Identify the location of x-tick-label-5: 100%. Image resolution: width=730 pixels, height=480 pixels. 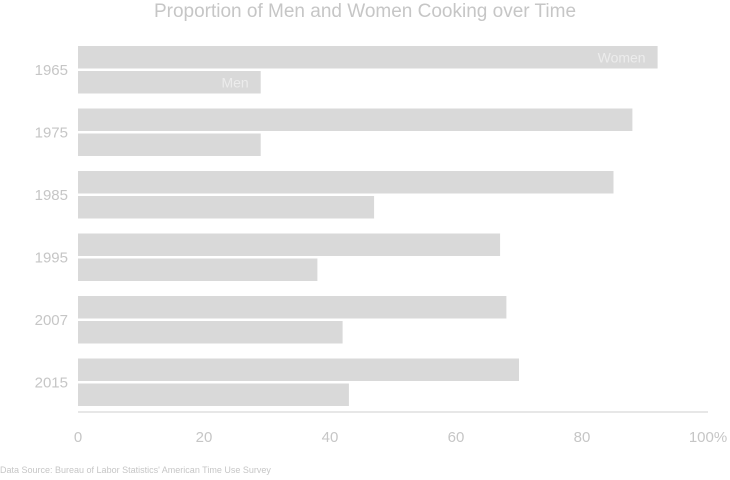
(708, 437).